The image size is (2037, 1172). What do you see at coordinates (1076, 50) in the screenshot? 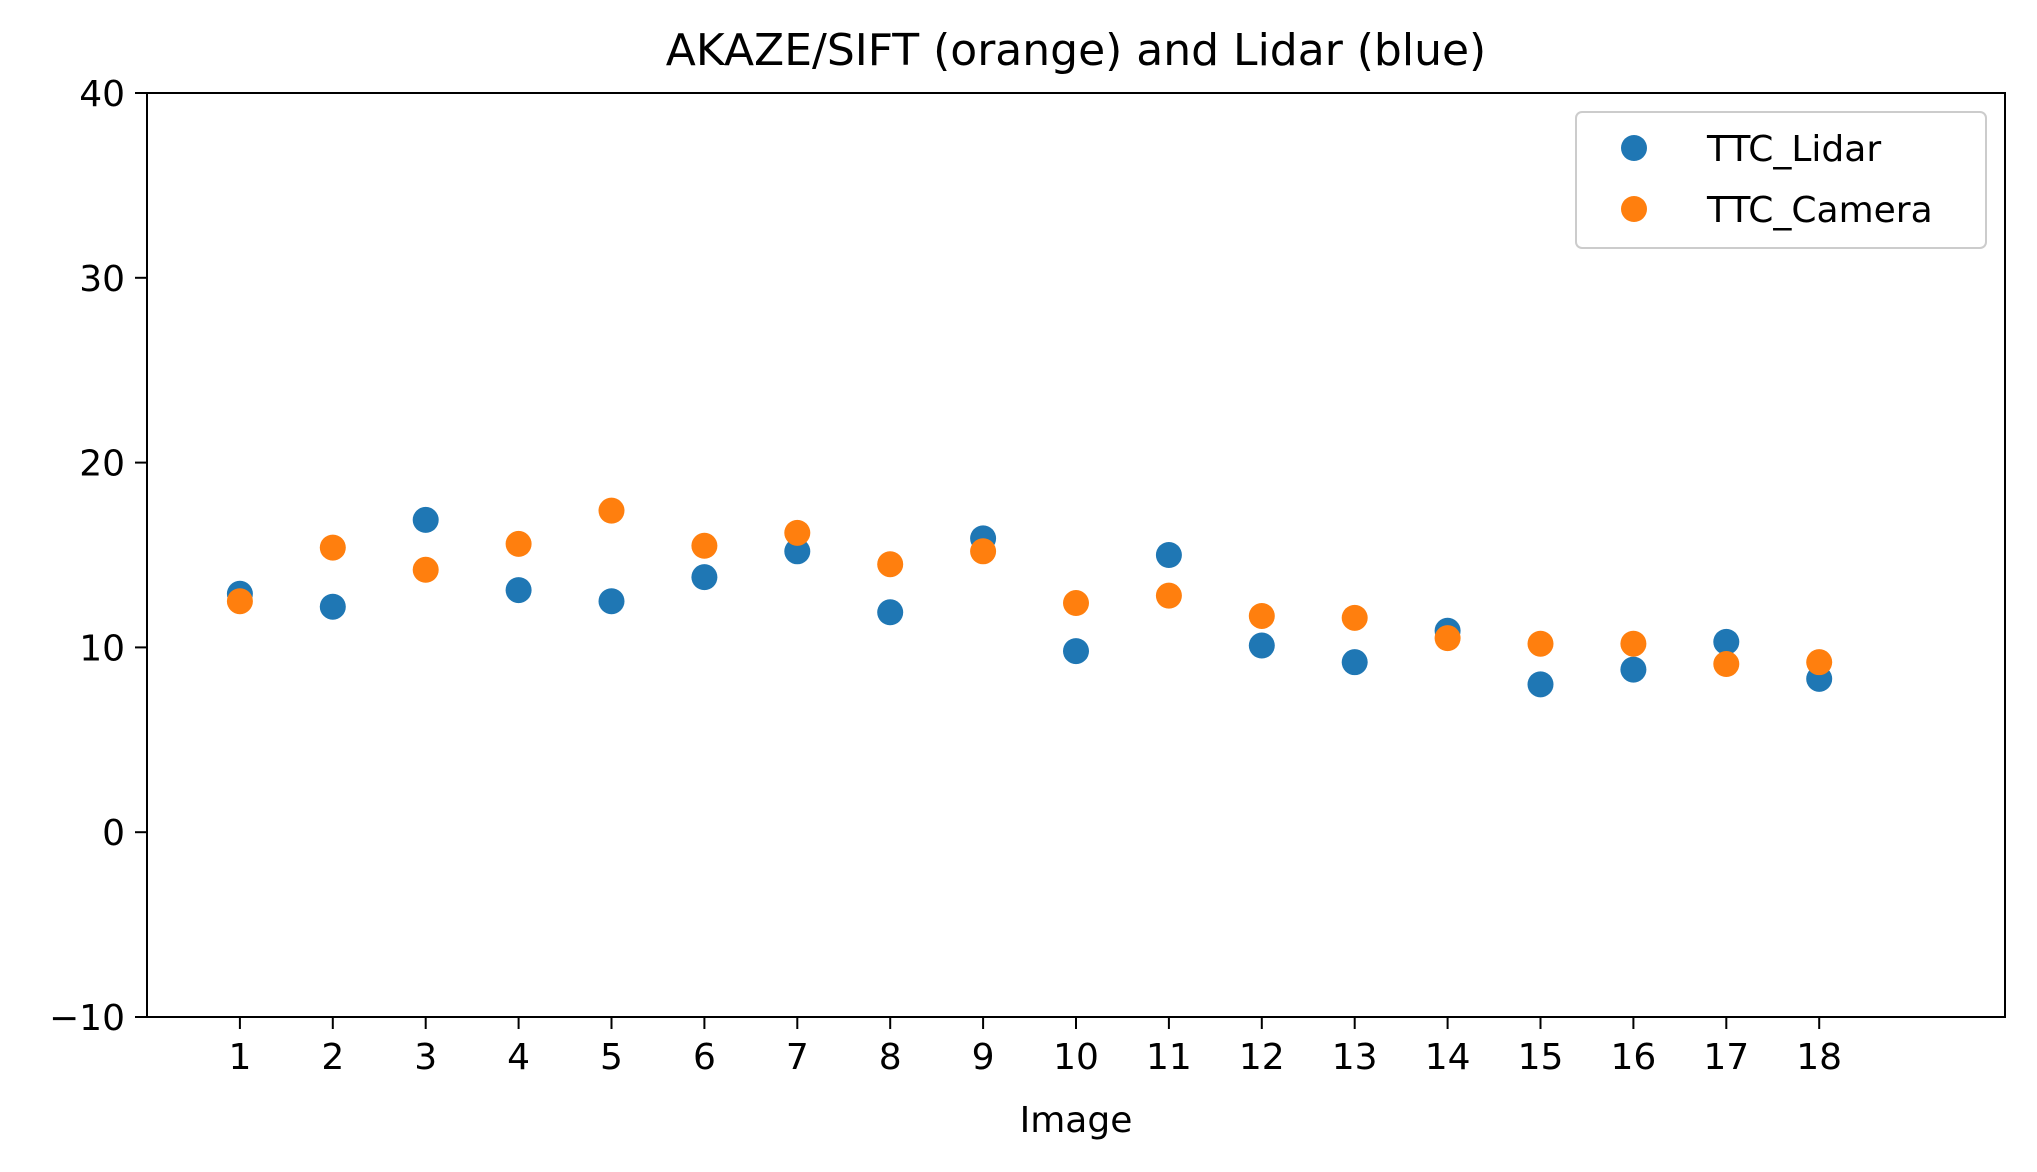
I see `chart-title: AKAZE/SIFT (orange) and Lidar (blue)` at bounding box center [1076, 50].